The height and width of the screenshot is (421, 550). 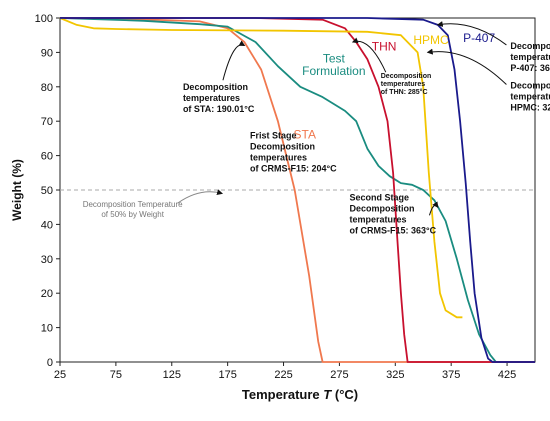 I want to click on y-tick-label: 10, so click(x=47, y=329).